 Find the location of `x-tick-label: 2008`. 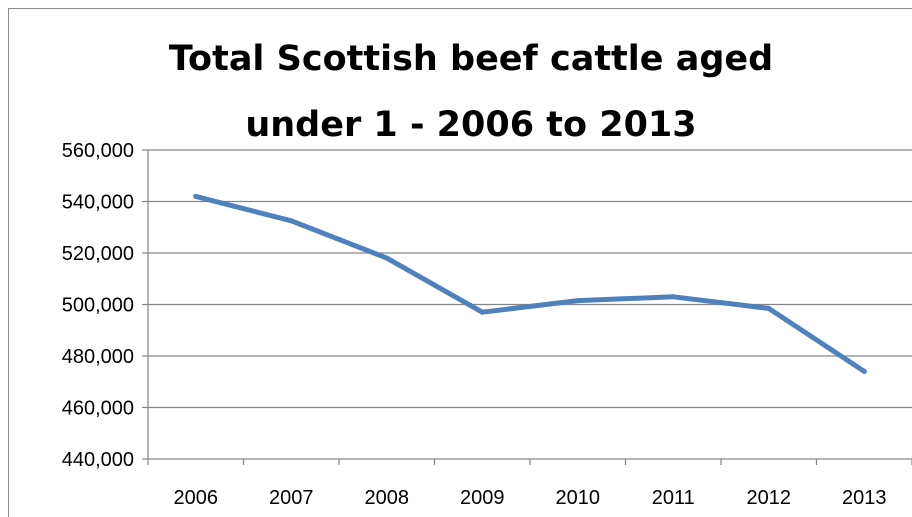

x-tick-label: 2008 is located at coordinates (387, 498).